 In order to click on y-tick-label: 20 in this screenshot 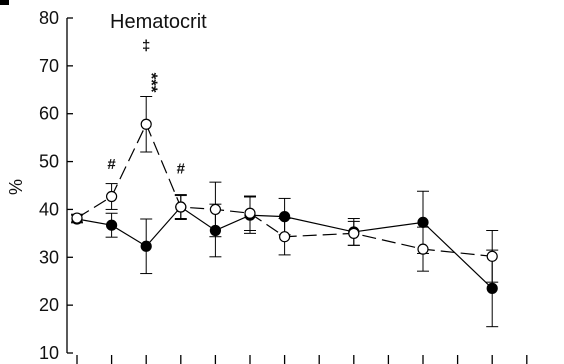, I will do `click(49, 305)`.